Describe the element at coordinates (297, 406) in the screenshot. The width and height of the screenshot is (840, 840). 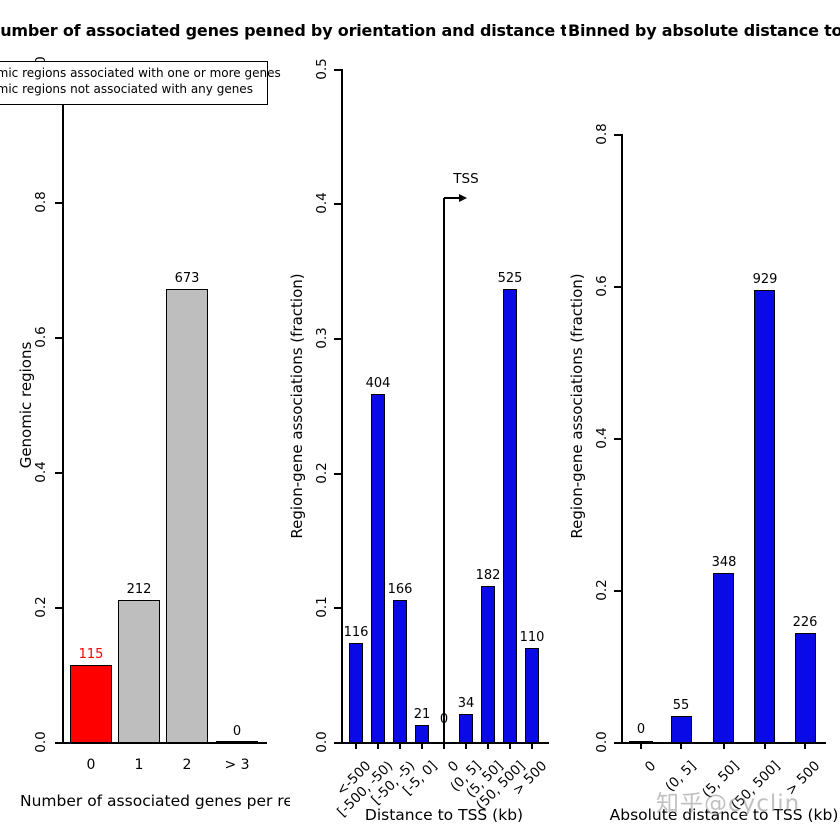
I see `panel2-y-axis-title: Region-gene associations (fraction)` at that location.